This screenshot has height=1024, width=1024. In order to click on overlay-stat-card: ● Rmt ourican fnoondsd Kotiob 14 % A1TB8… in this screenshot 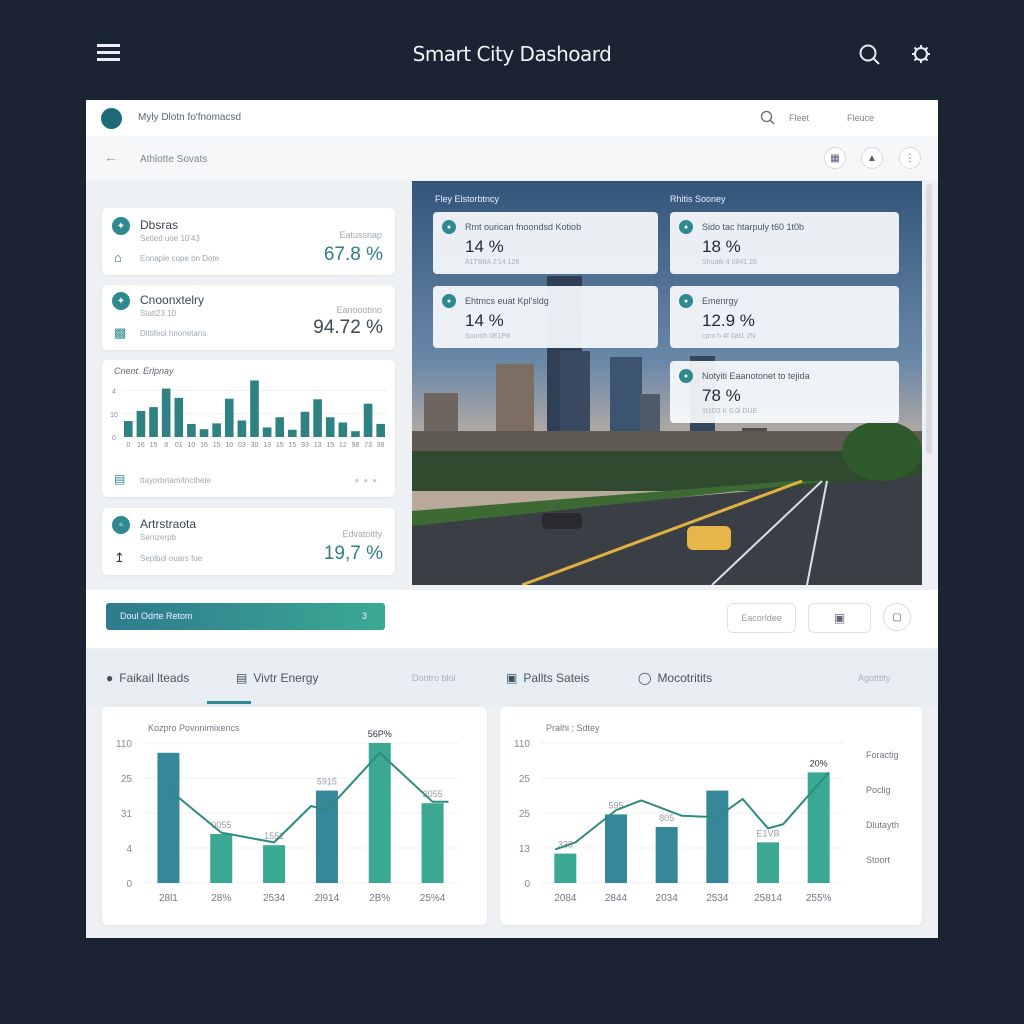, I will do `click(545, 243)`.